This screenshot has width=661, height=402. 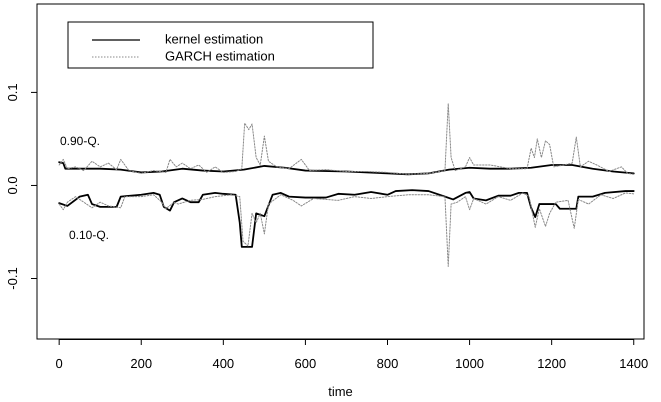 What do you see at coordinates (633, 363) in the screenshot?
I see `x-tick-label: 1400` at bounding box center [633, 363].